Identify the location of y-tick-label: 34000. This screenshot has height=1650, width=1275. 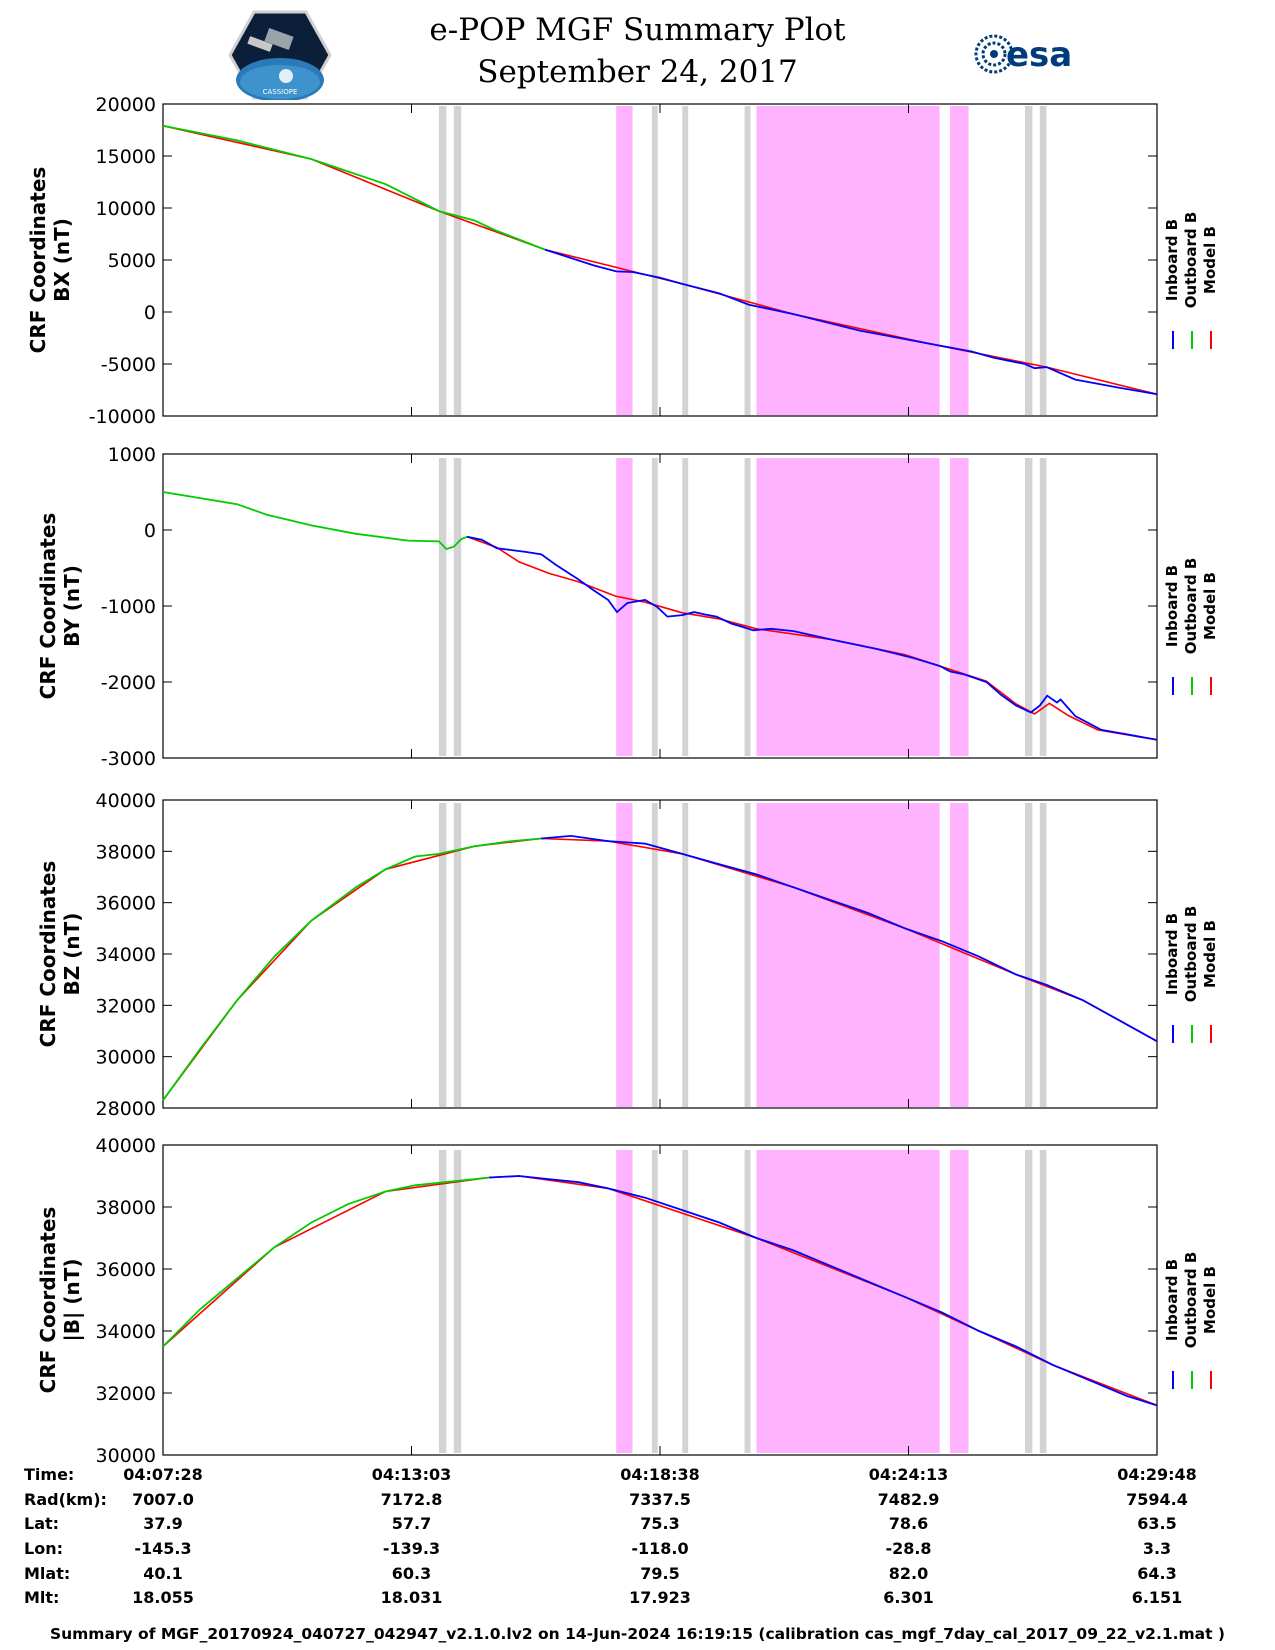
(126, 955).